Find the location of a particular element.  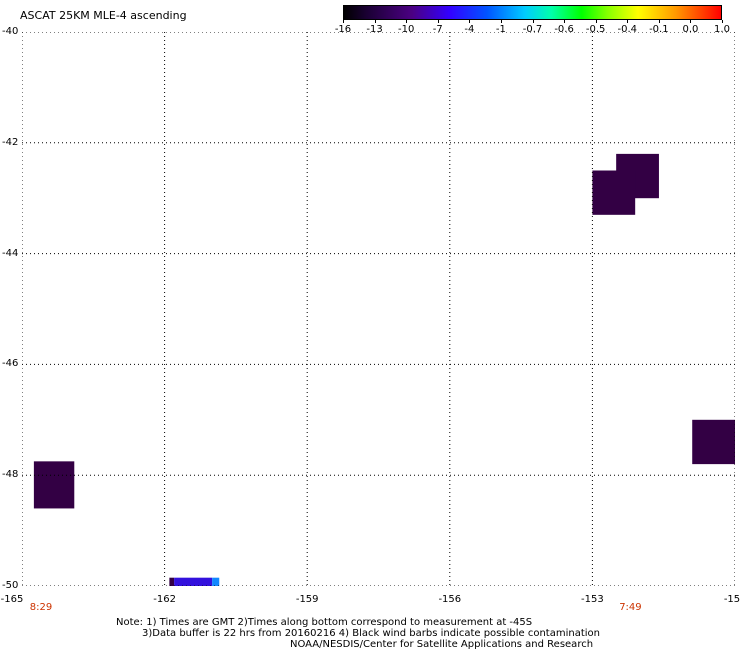

colorbar-label: -0.1 is located at coordinates (659, 29).